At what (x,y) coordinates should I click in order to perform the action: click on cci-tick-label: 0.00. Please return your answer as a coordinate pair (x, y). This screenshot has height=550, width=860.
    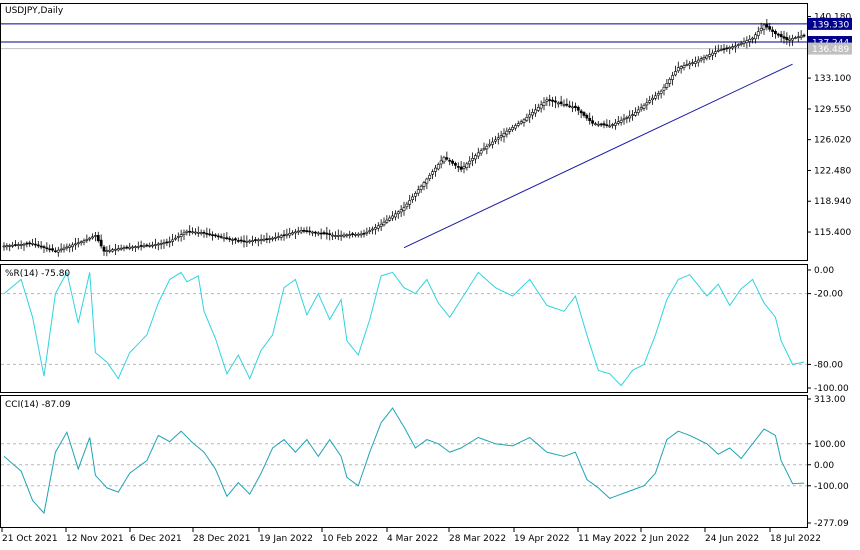
    Looking at the image, I should click on (824, 466).